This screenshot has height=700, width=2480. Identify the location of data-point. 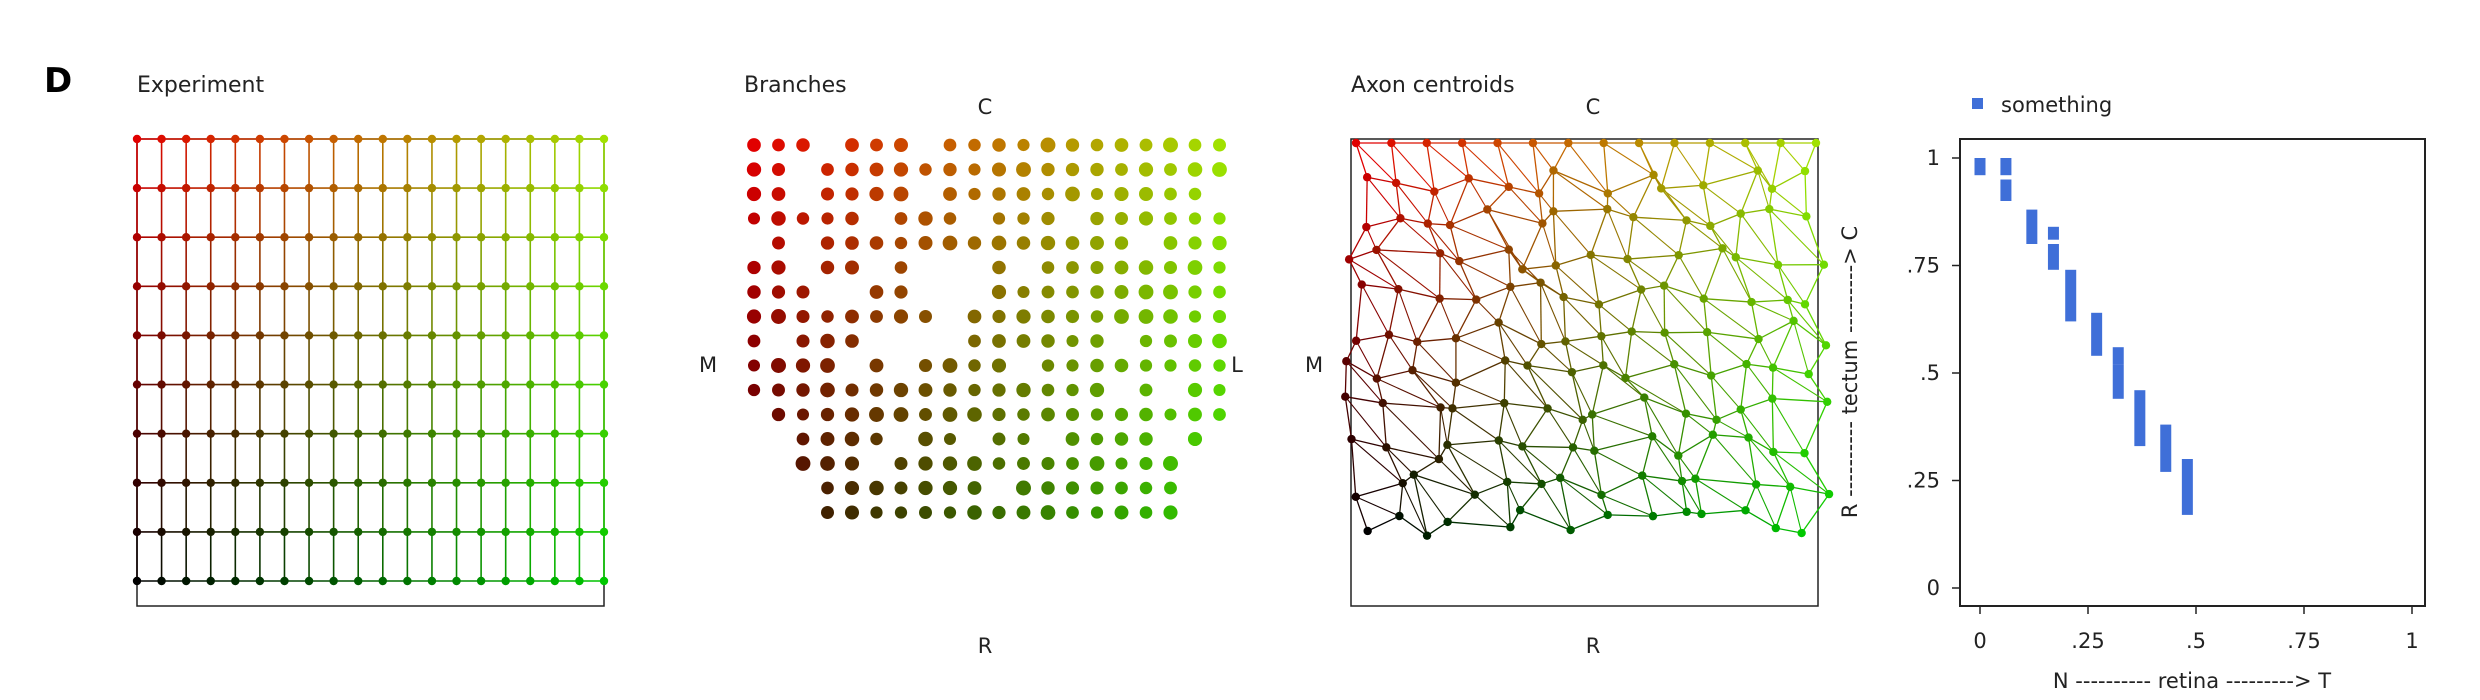
(2006, 190).